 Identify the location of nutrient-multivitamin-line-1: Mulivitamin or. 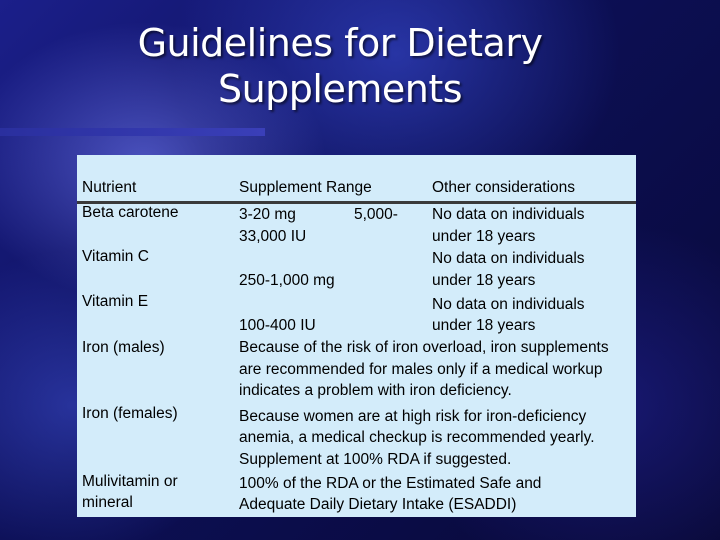
(130, 481).